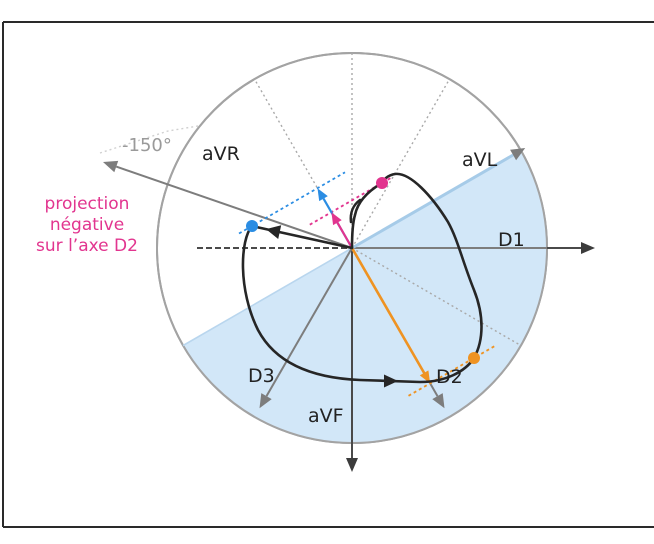  Describe the element at coordinates (355, 211) in the screenshot. I see `loop-inner-curl` at that location.